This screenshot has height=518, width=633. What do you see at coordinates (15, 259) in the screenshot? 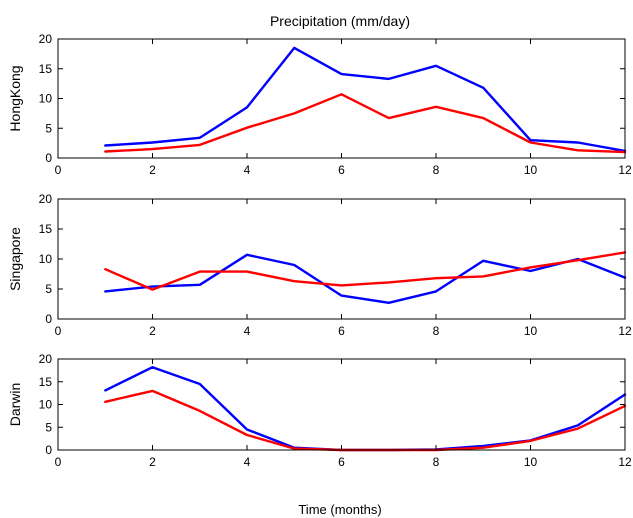
I see `y-axis-label: Singapore` at bounding box center [15, 259].